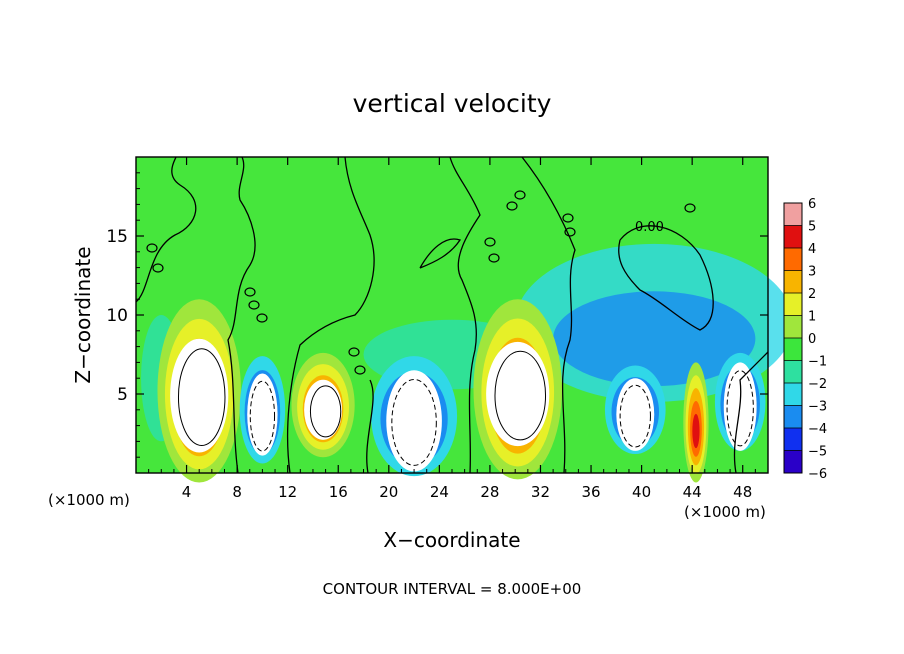 Image resolution: width=904 pixels, height=654 pixels. What do you see at coordinates (122, 395) in the screenshot?
I see `y-tick-label: 5` at bounding box center [122, 395].